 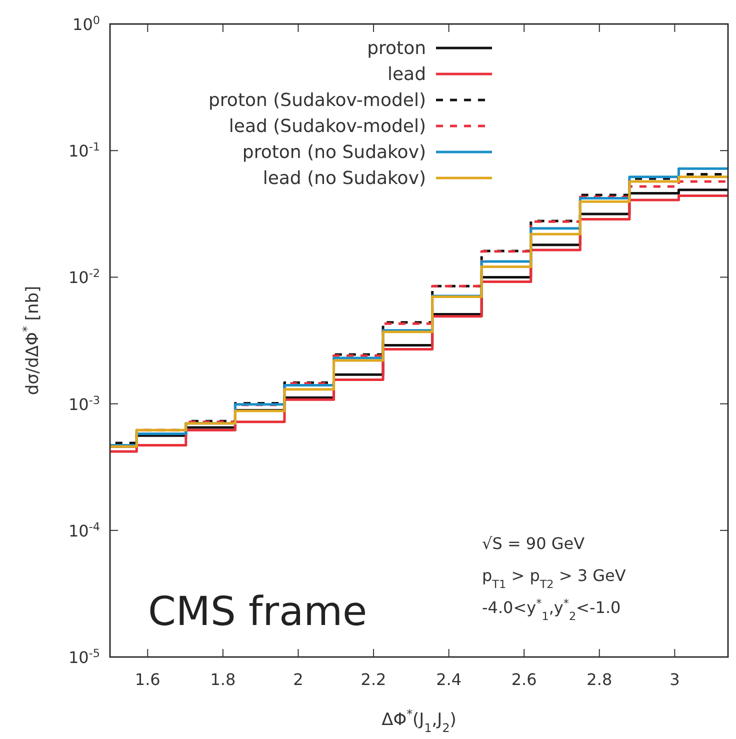 I want to click on legend-label: proton (Sudakov-model), so click(x=317, y=100).